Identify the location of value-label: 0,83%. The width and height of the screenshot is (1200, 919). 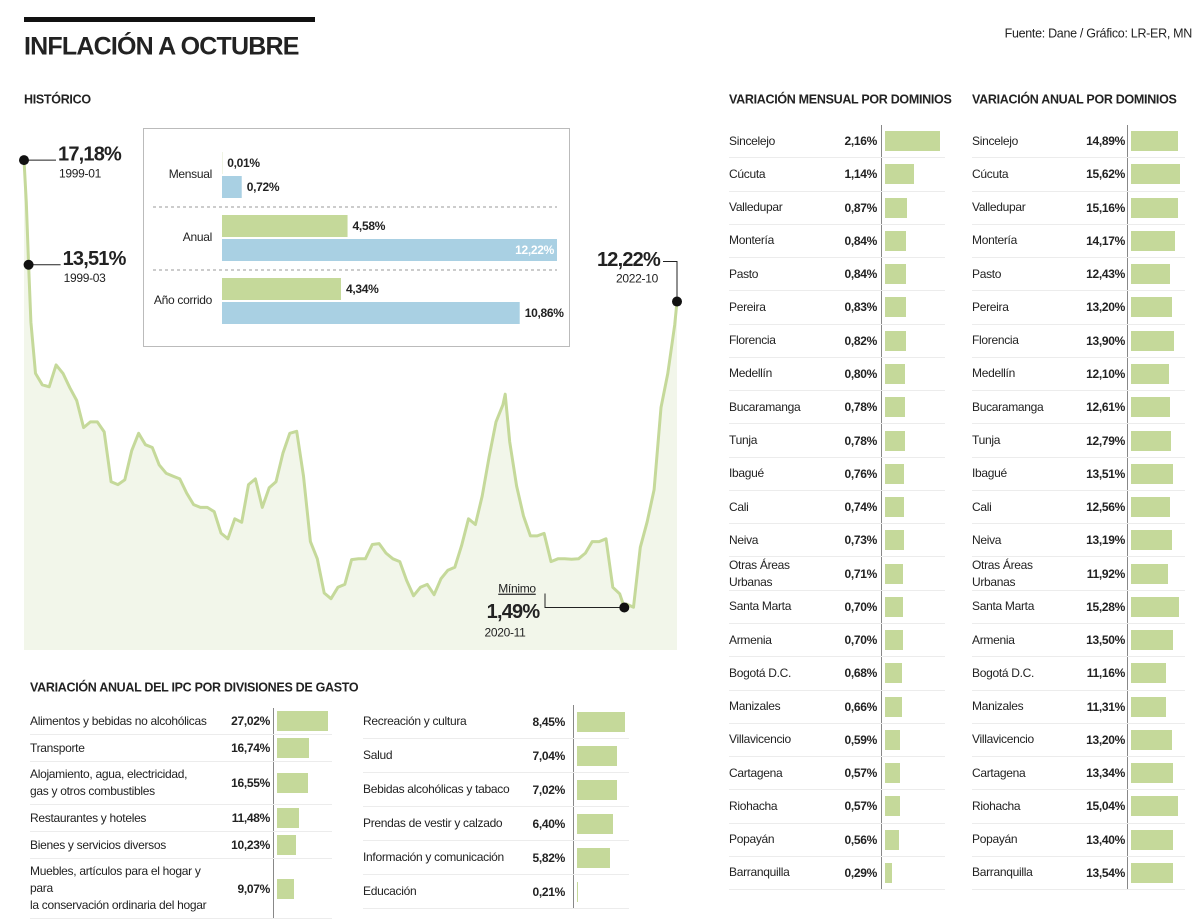
(853, 307).